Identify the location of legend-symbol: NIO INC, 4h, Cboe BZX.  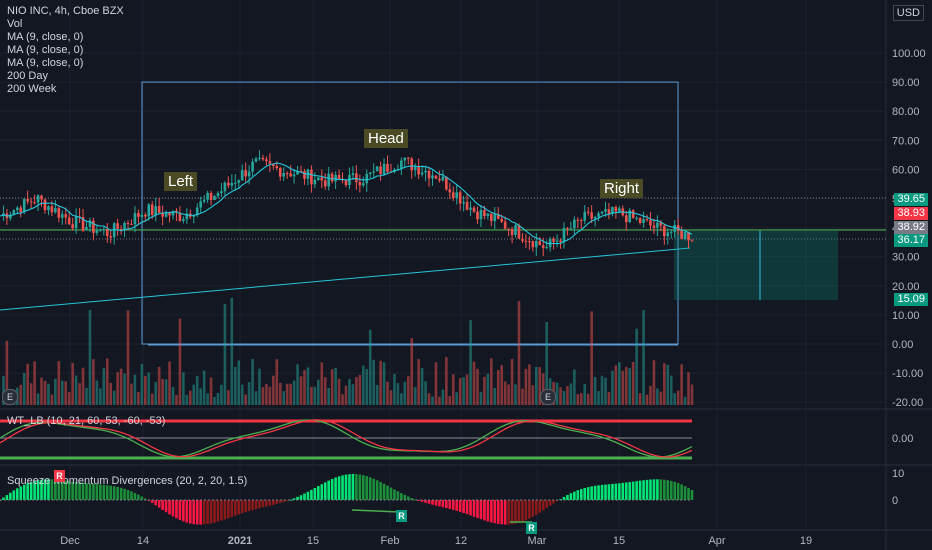
(65, 11).